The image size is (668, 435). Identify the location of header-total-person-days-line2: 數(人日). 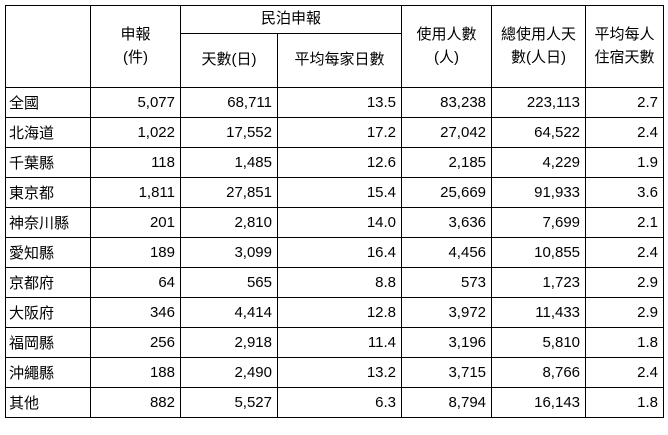
(539, 57).